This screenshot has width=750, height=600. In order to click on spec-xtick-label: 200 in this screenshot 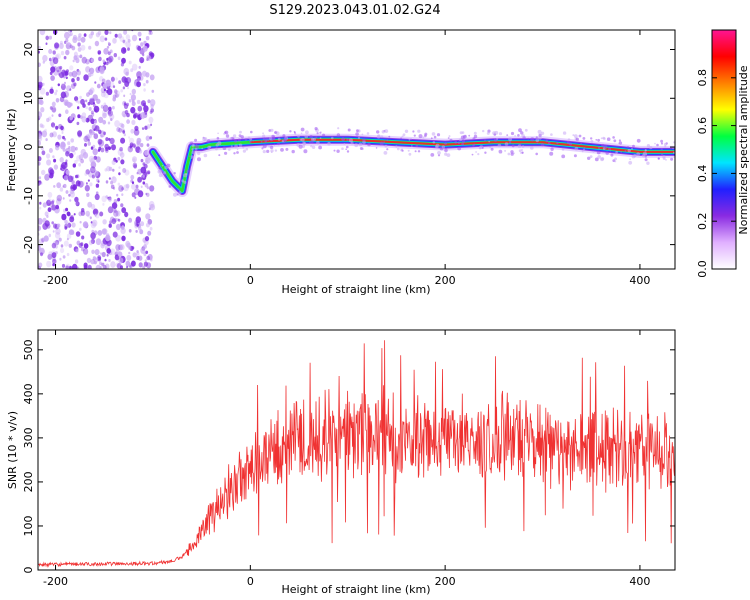, I will do `click(445, 280)`.